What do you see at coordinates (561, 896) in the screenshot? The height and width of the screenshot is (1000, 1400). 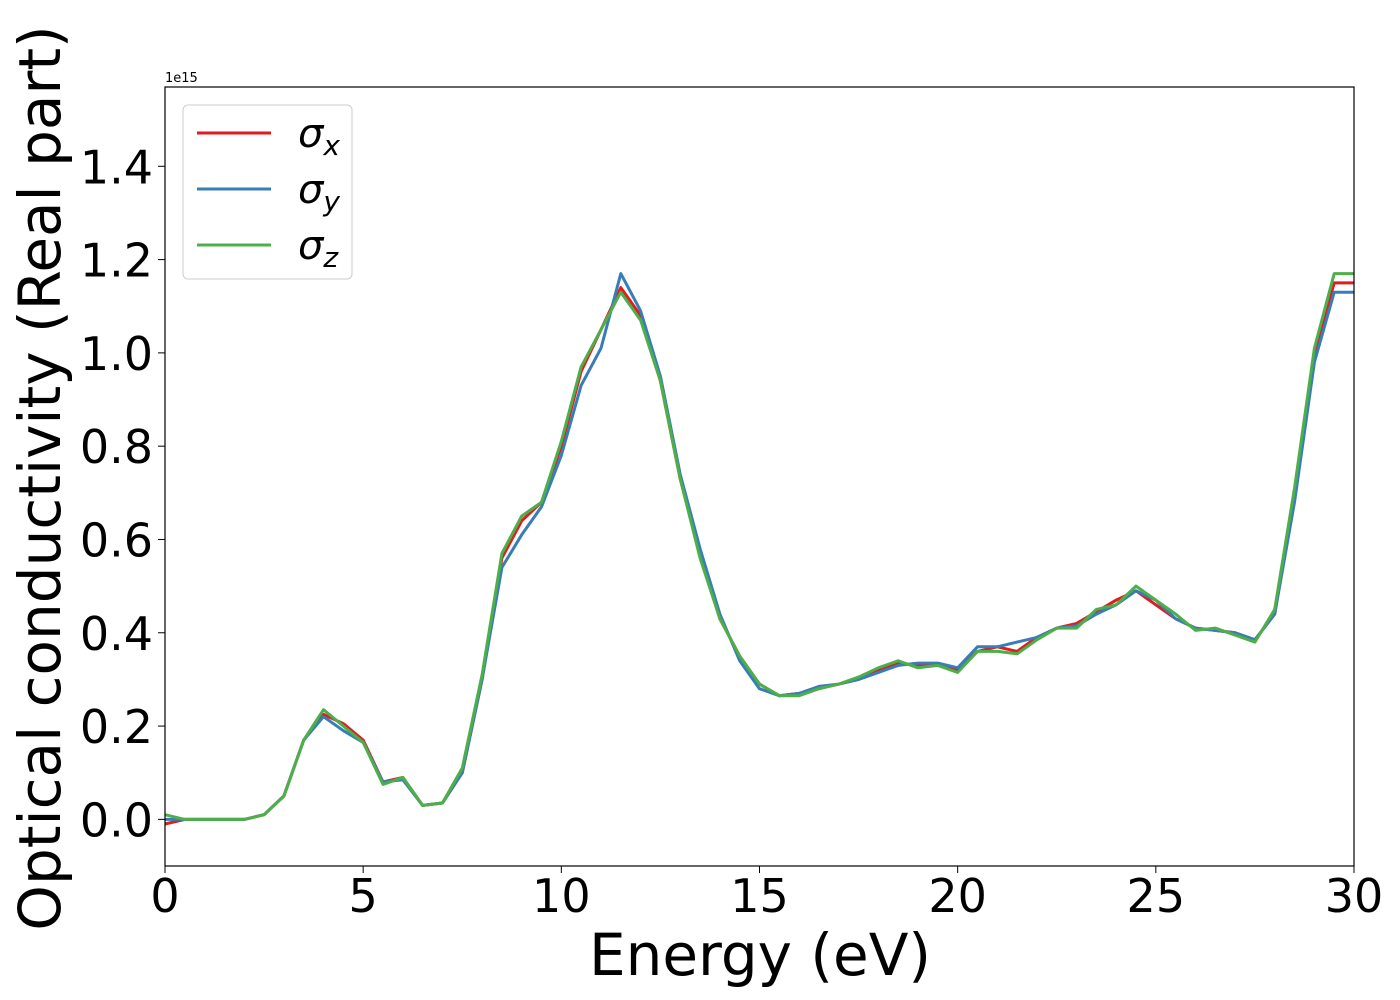 I see `x-tick-label: 10` at bounding box center [561, 896].